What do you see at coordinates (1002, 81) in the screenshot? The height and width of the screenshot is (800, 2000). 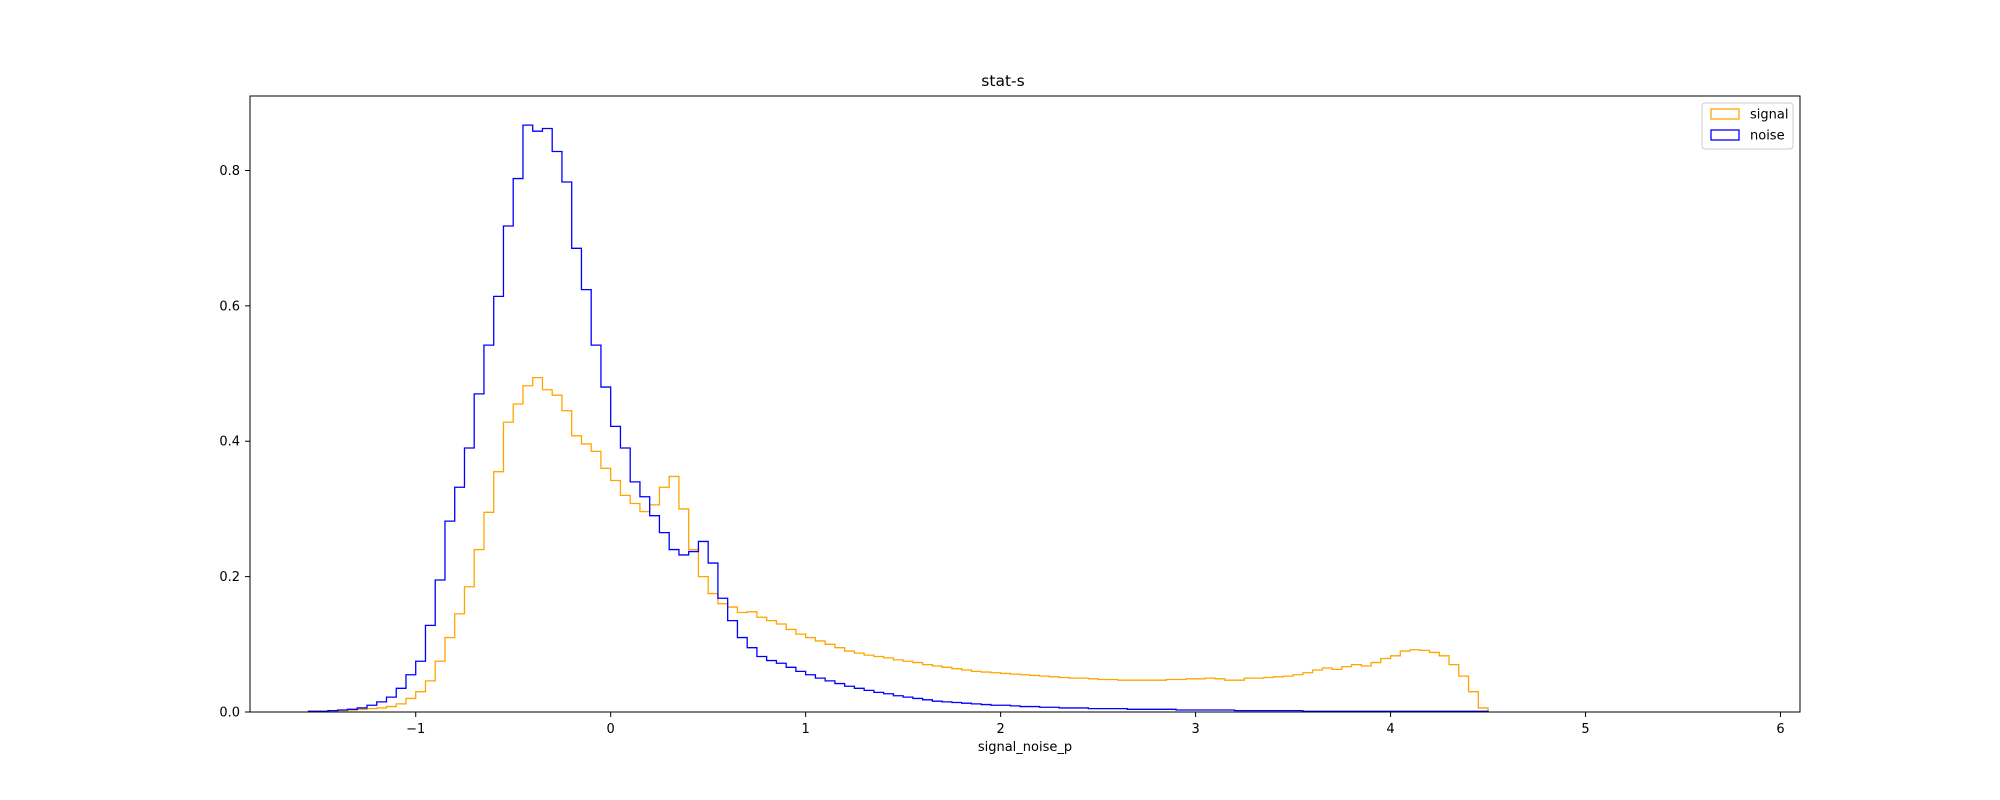 I see `chart-title: stat-s` at bounding box center [1002, 81].